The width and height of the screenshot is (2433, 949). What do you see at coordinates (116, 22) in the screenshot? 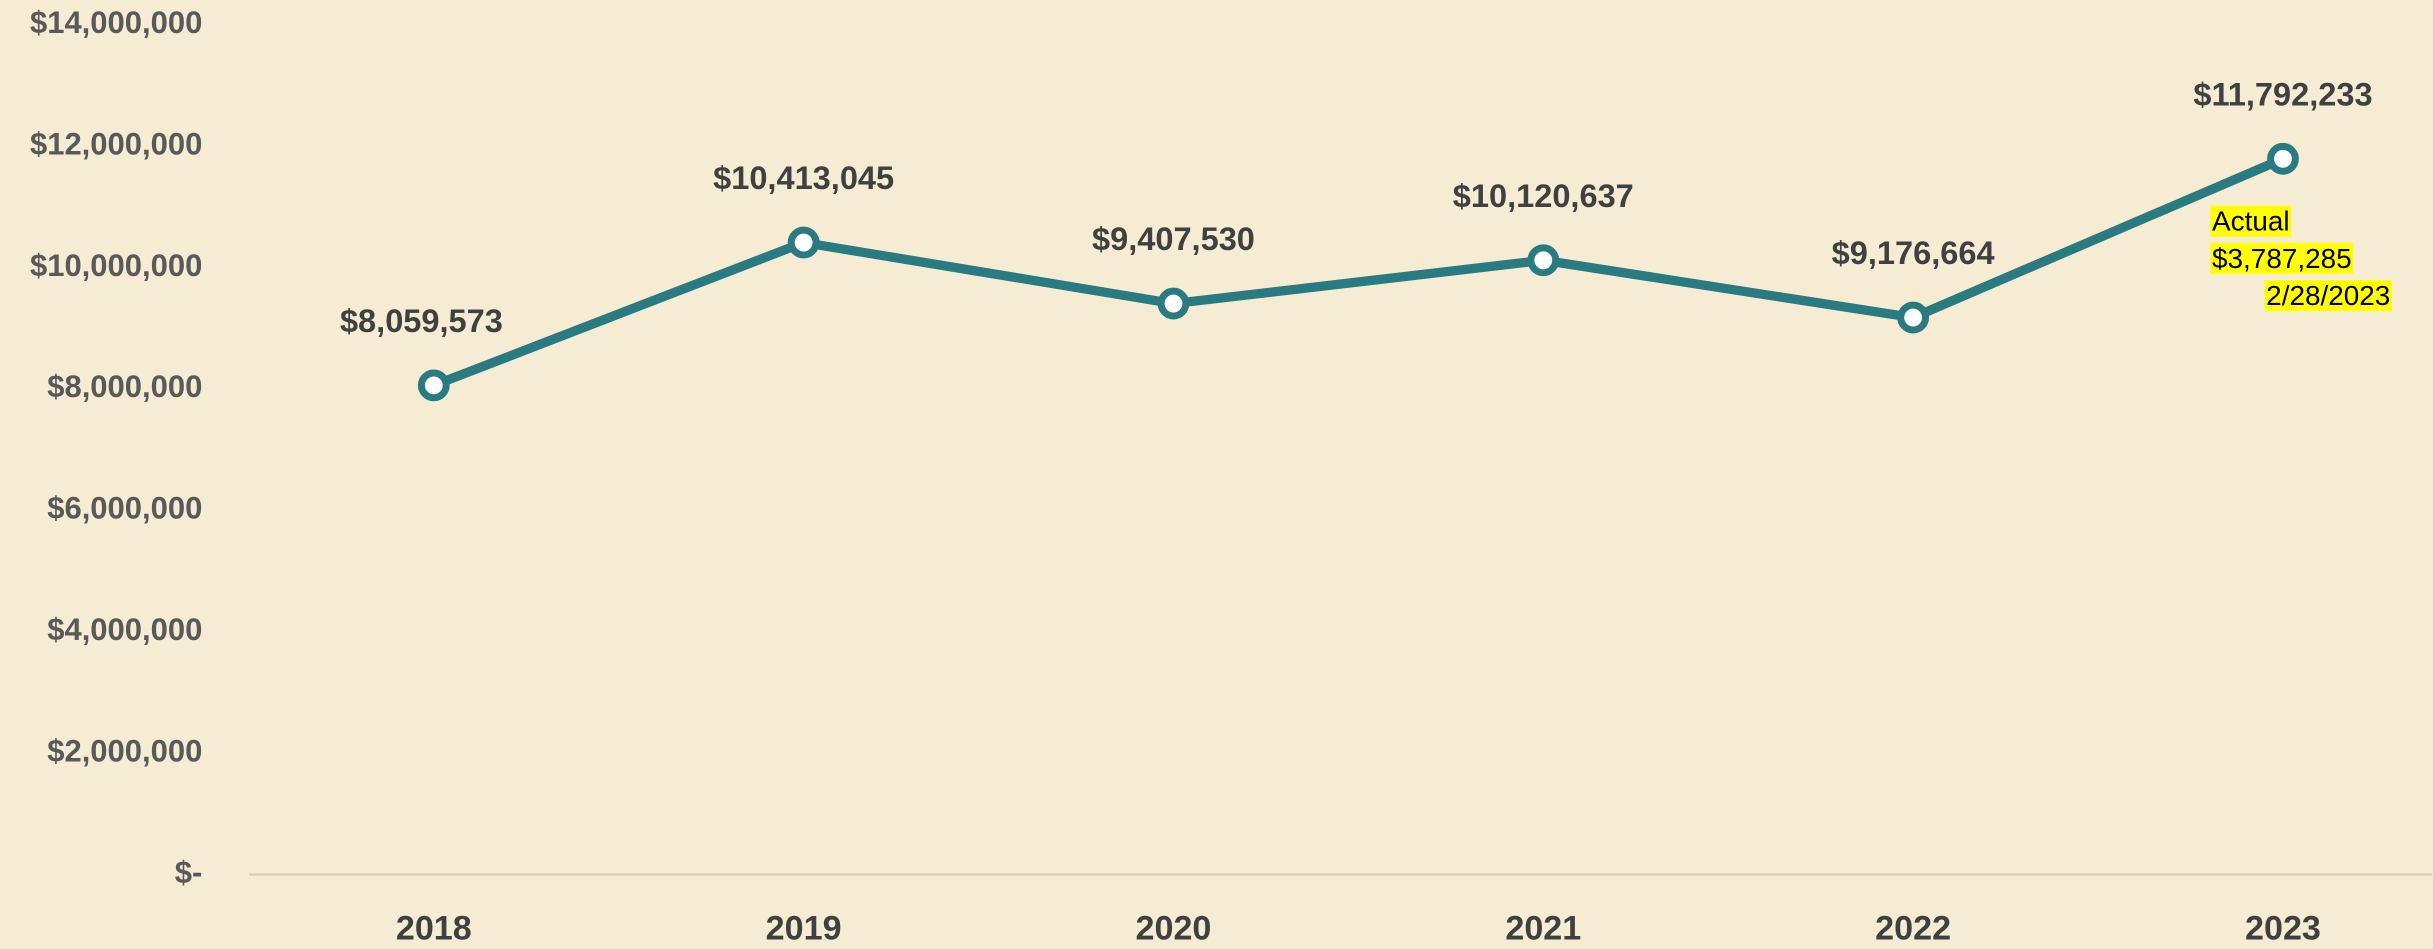
I see `y-tick-label: $14,000,000` at bounding box center [116, 22].